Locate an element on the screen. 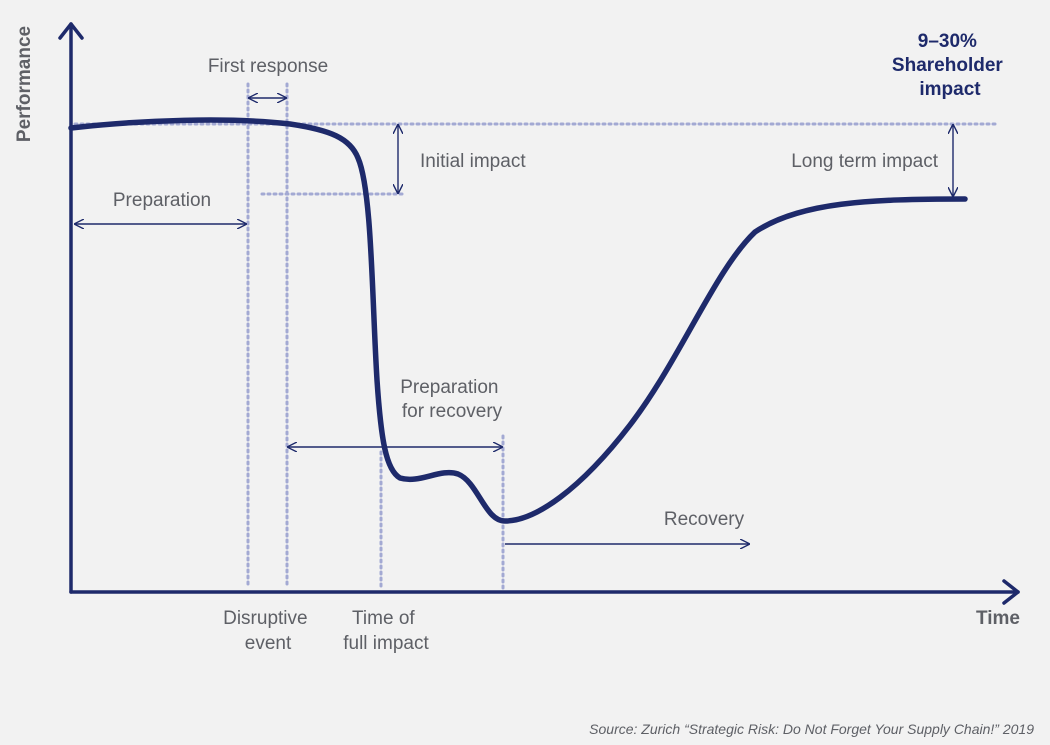 This screenshot has width=1050, height=745. recovery-label: Recovery is located at coordinates (704, 519).